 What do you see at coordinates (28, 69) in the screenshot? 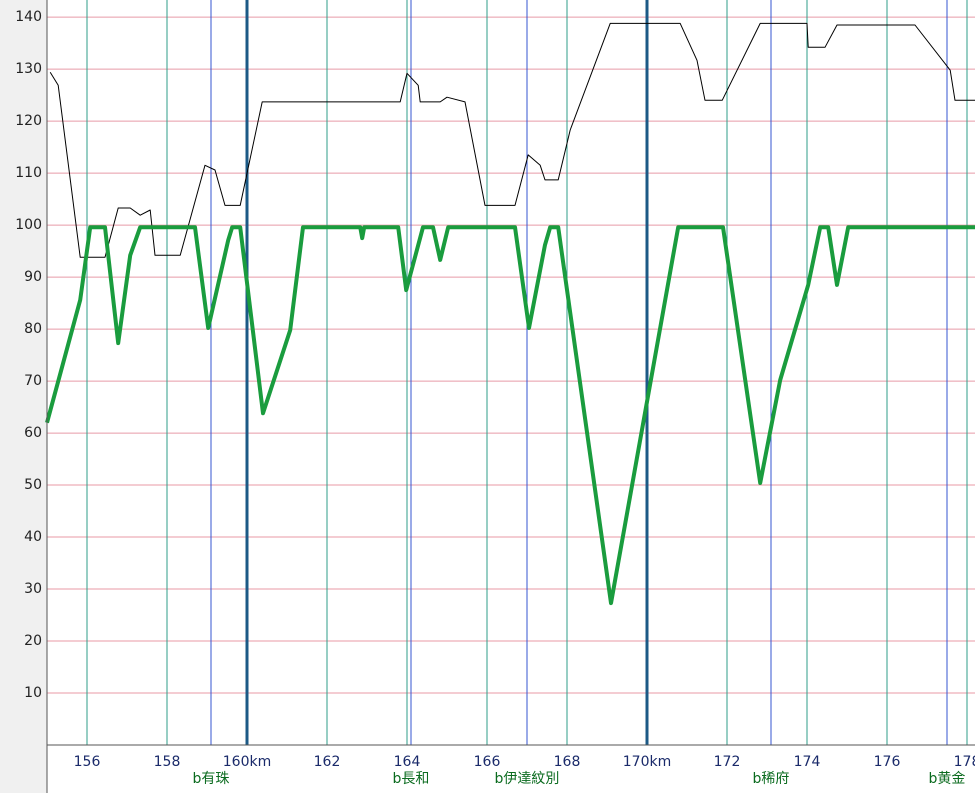
I see `y-tick-label: 130` at bounding box center [28, 69].